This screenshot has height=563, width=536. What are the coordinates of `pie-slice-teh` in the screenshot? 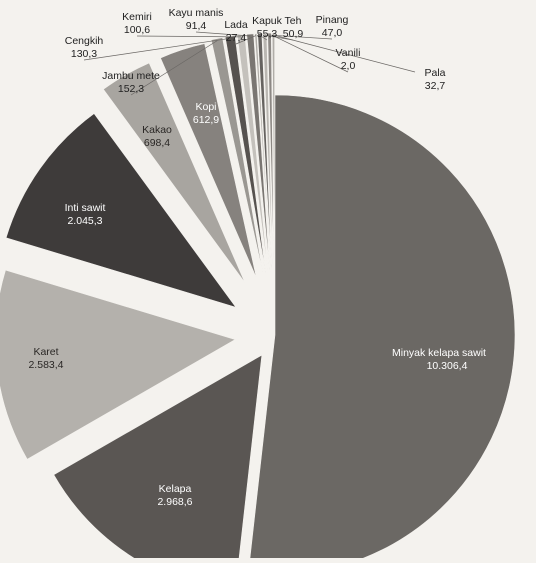 It's located at (268, 153).